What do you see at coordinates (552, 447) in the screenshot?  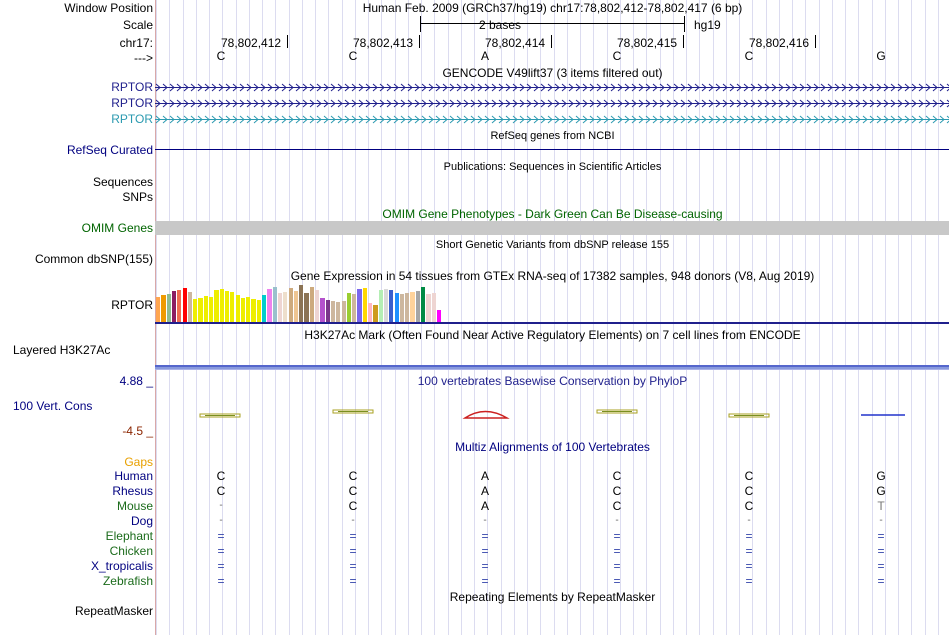 I see `multiz-title: Multiz Alignments of 100 Vertebrates` at bounding box center [552, 447].